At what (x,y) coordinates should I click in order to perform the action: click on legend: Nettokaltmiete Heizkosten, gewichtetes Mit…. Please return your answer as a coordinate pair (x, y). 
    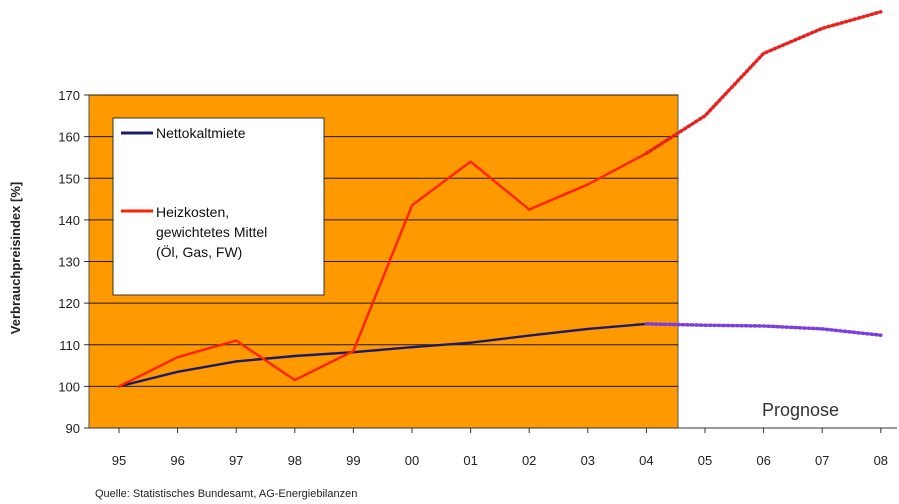
    Looking at the image, I should click on (218, 206).